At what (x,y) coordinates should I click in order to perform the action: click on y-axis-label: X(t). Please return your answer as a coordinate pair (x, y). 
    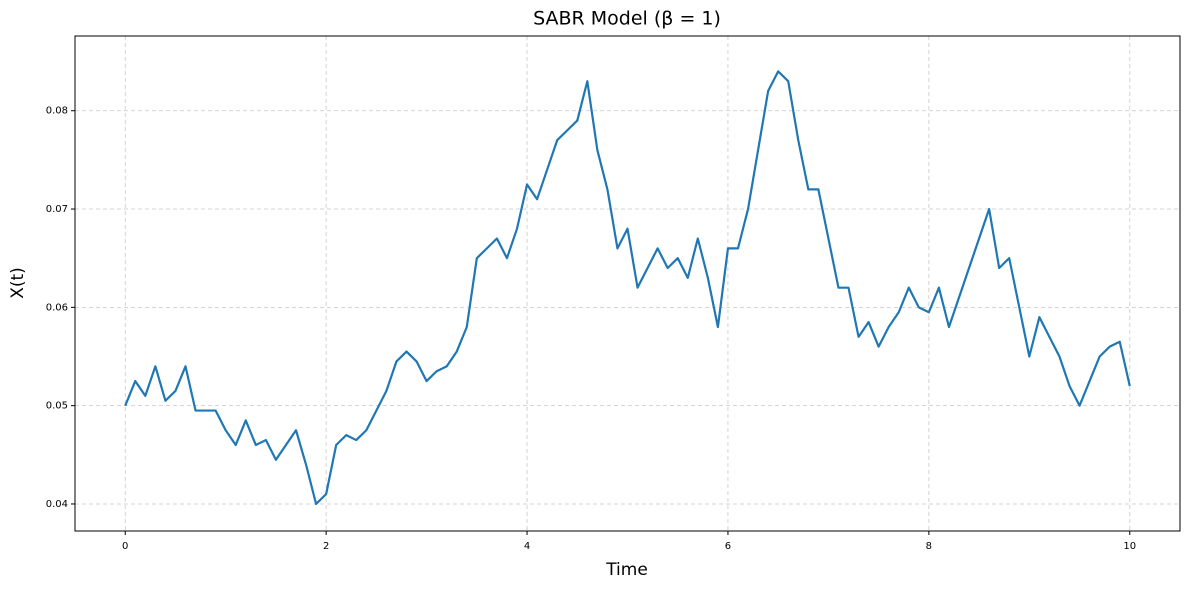
    Looking at the image, I should click on (18, 283).